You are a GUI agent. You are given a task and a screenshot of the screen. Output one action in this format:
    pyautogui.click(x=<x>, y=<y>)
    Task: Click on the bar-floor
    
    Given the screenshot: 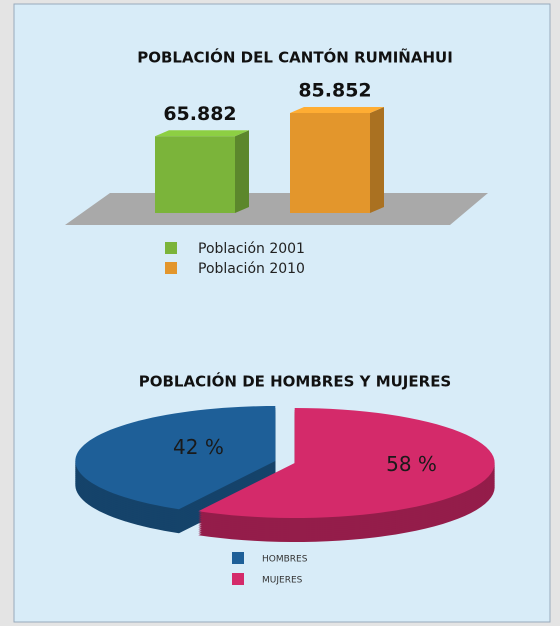 What is the action you would take?
    pyautogui.click(x=276, y=209)
    